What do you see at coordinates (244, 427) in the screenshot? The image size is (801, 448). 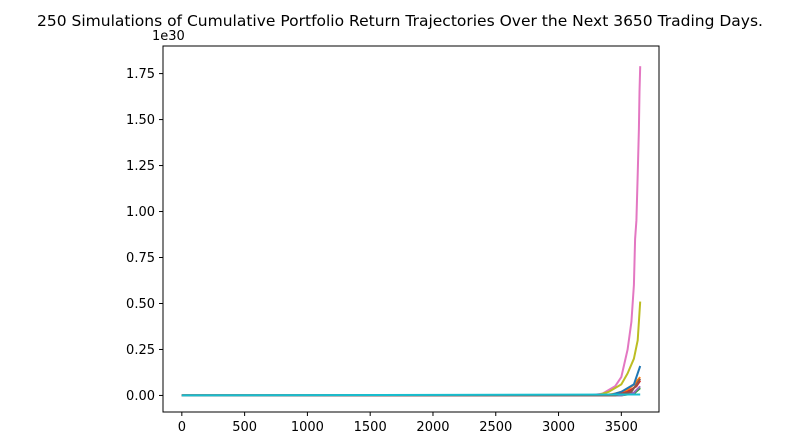 I see `x-tick-label: 500` at bounding box center [244, 427].